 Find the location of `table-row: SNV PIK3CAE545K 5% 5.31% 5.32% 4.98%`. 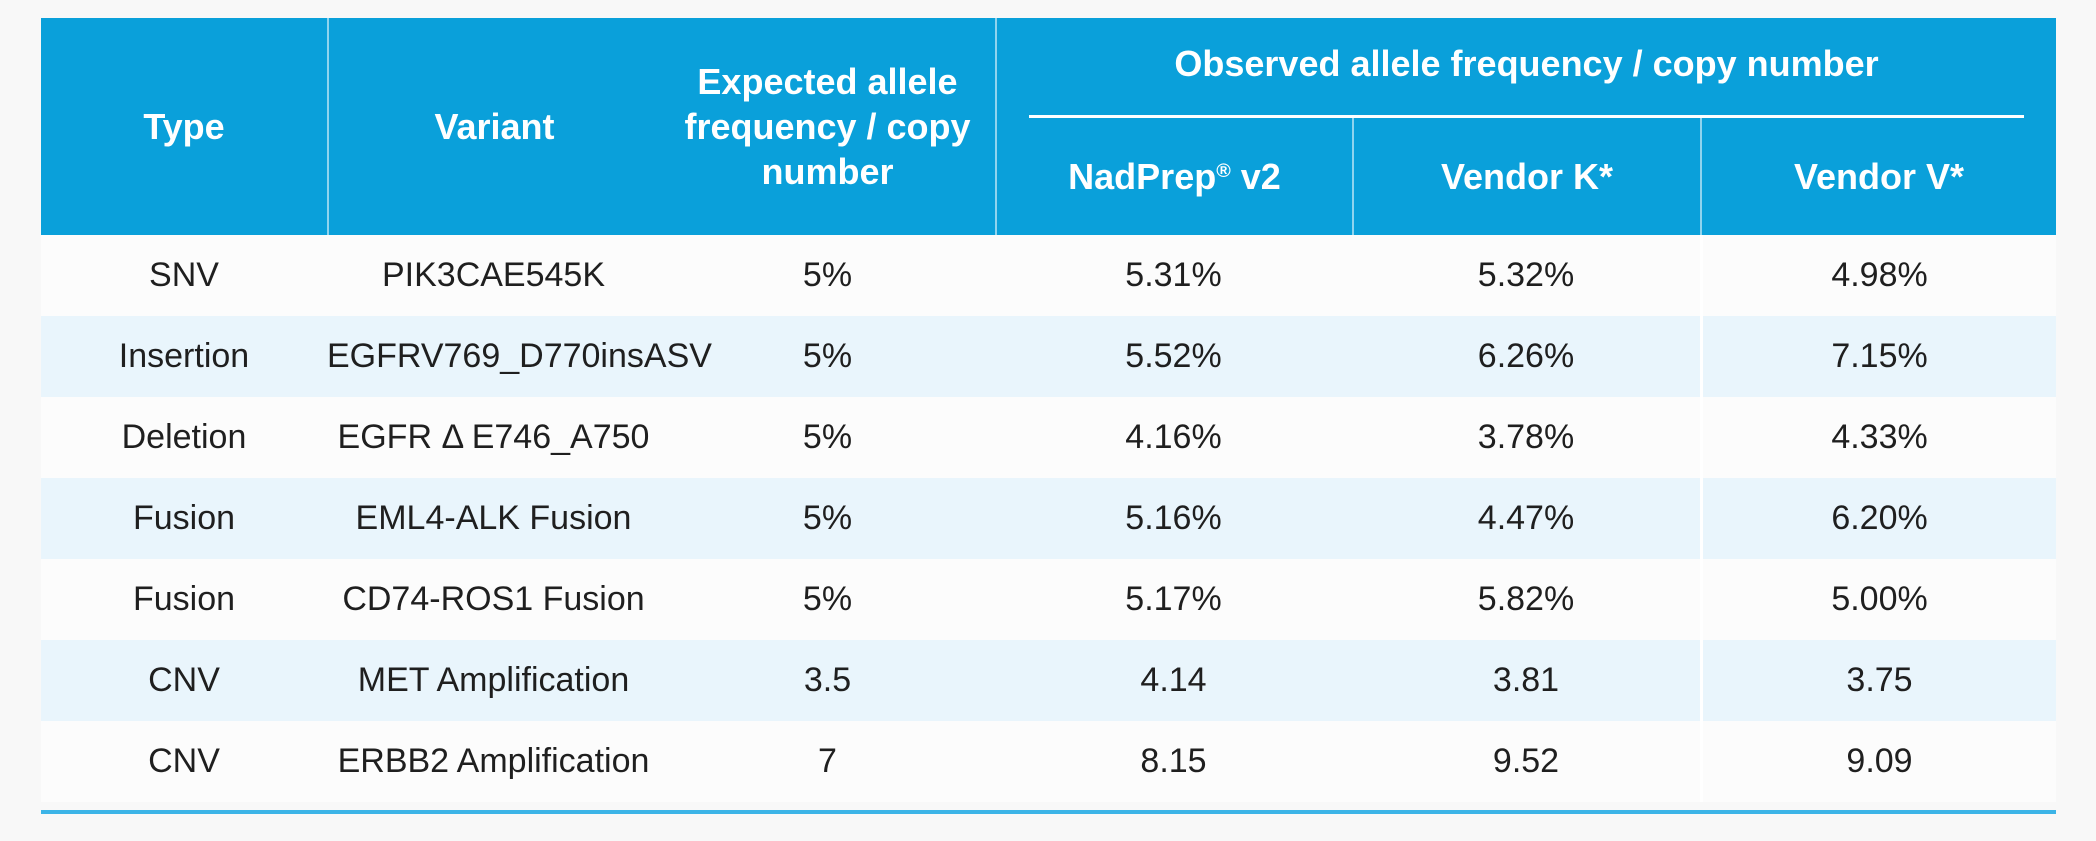

table-row: SNV PIK3CAE545K 5% 5.31% 5.32% 4.98% is located at coordinates (1049, 275).